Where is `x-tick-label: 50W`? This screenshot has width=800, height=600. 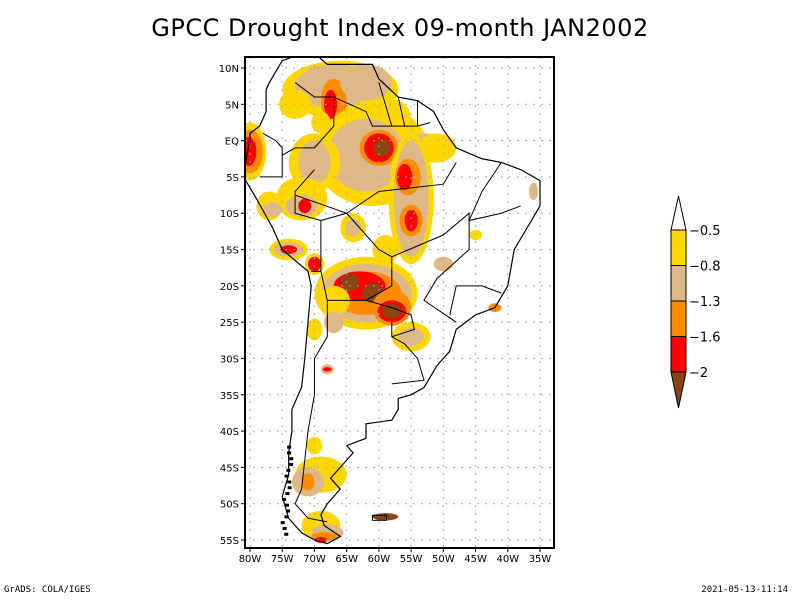 x-tick-label: 50W is located at coordinates (443, 559).